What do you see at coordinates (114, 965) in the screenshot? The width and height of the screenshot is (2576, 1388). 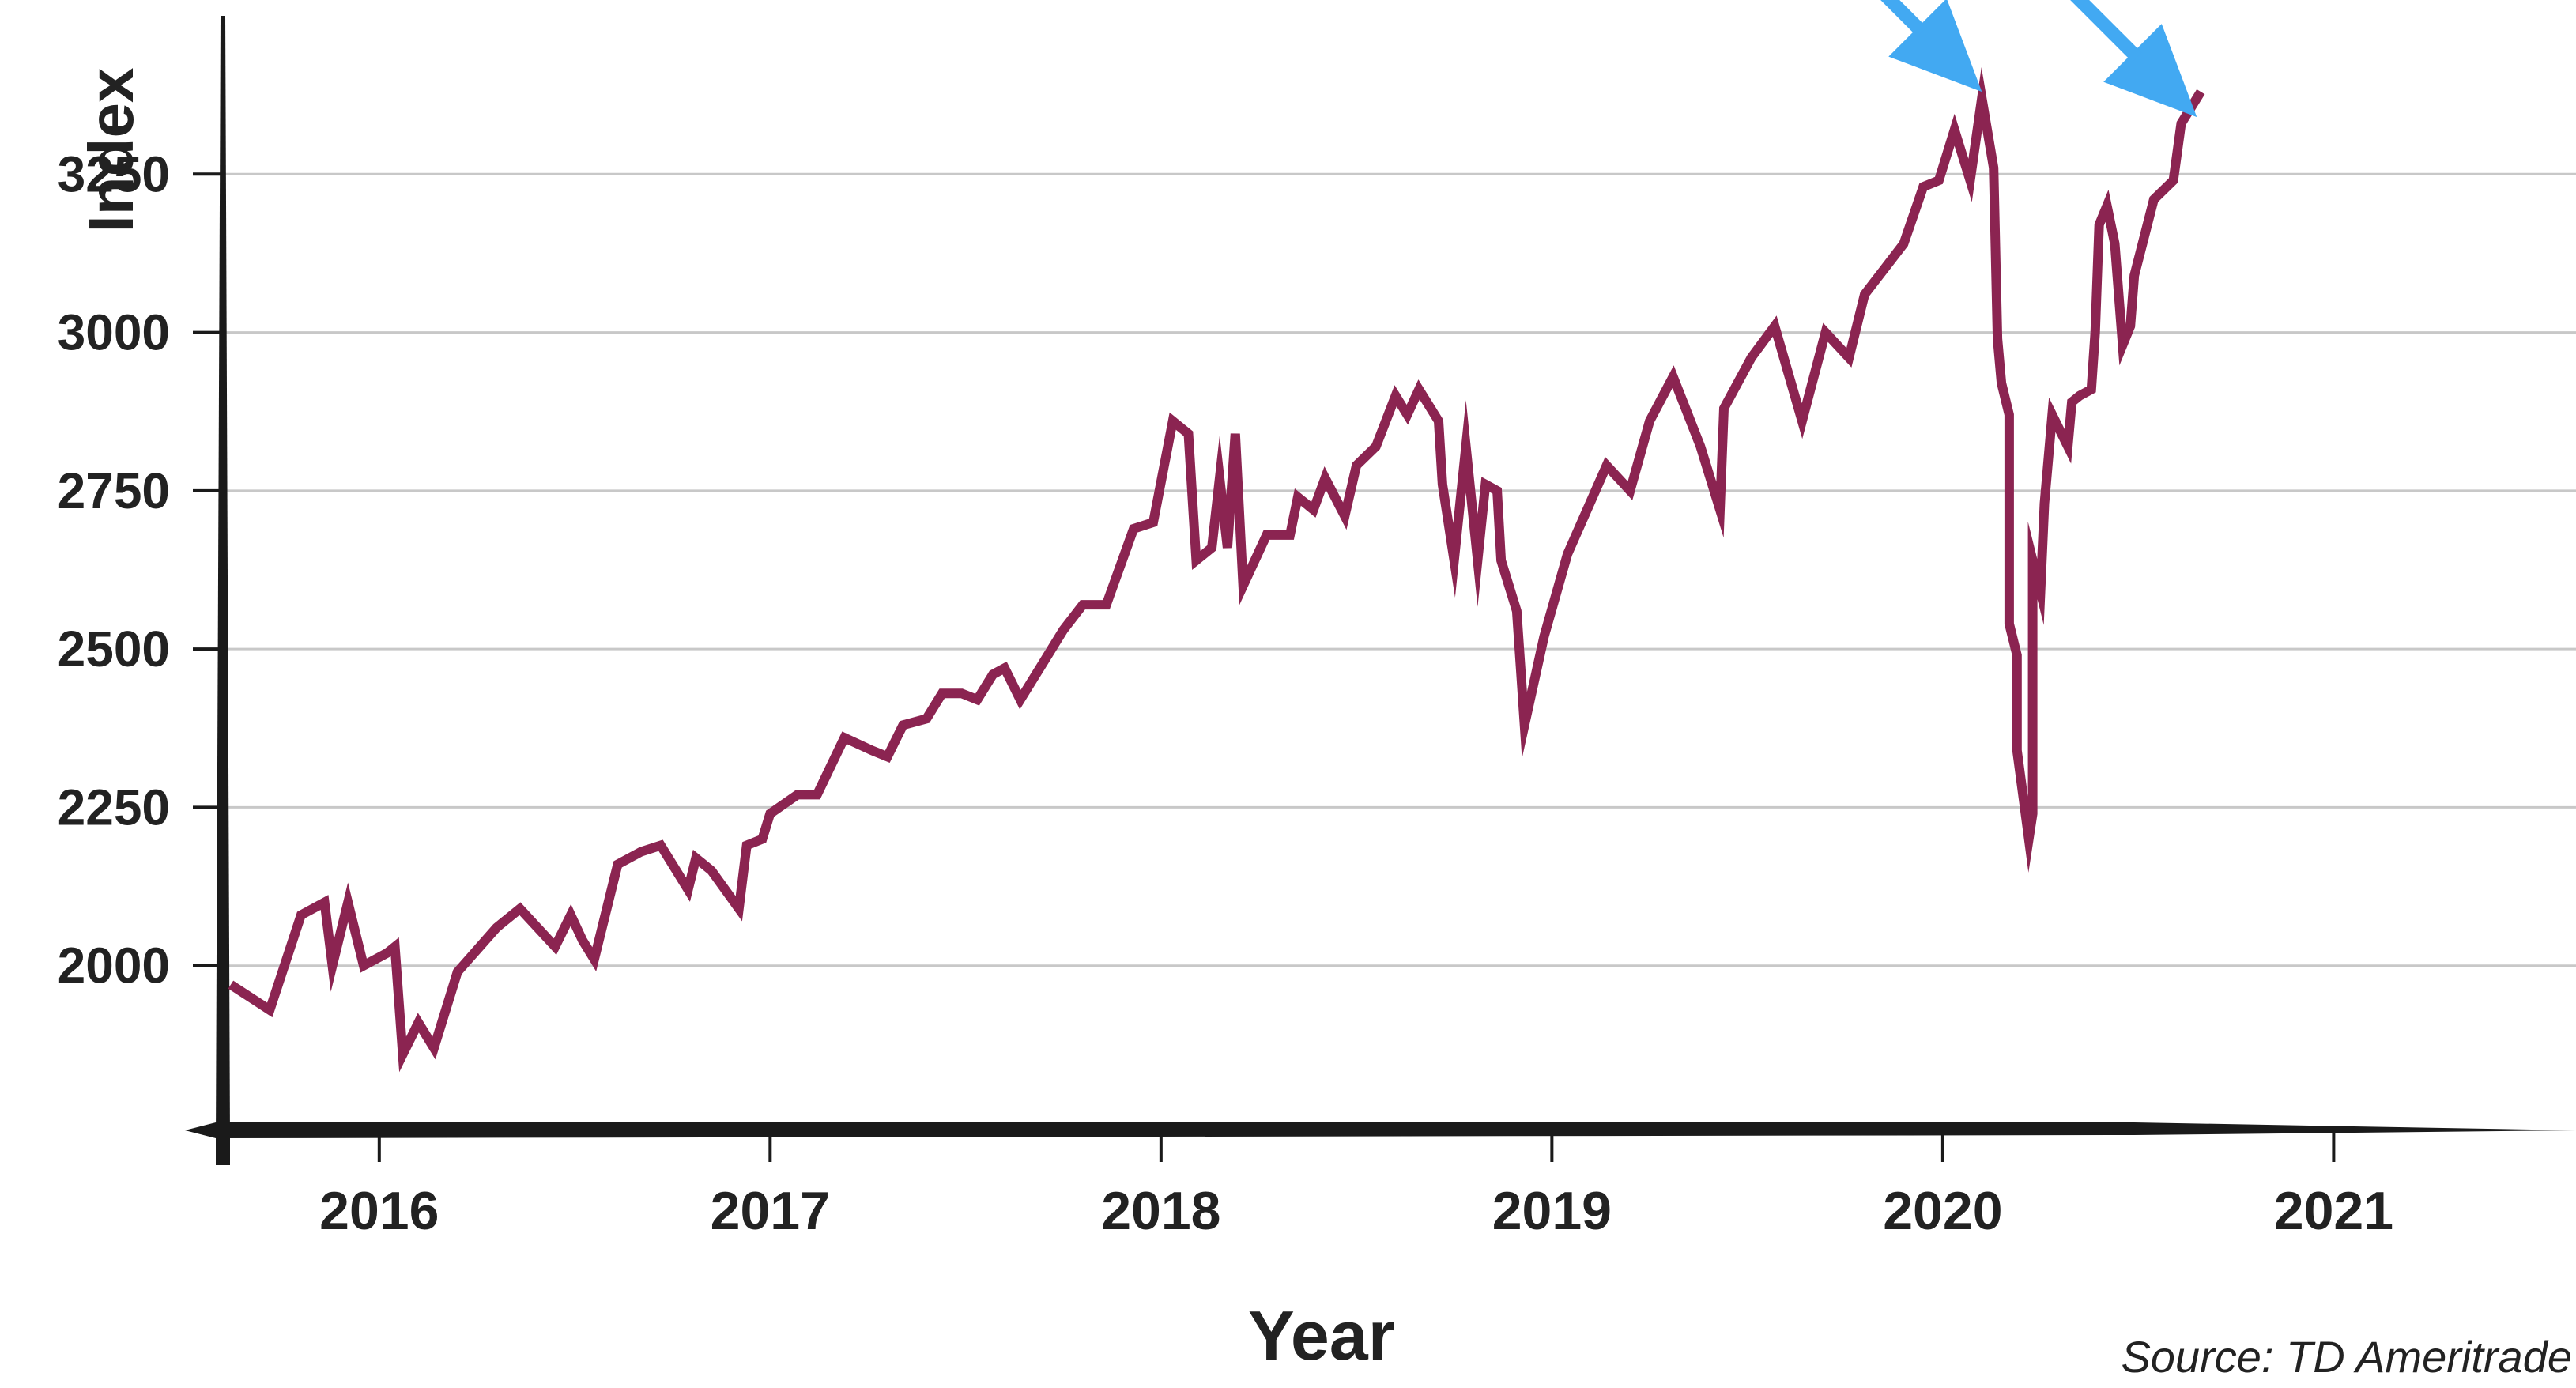 I see `y-tick-label: 2000` at bounding box center [114, 965].